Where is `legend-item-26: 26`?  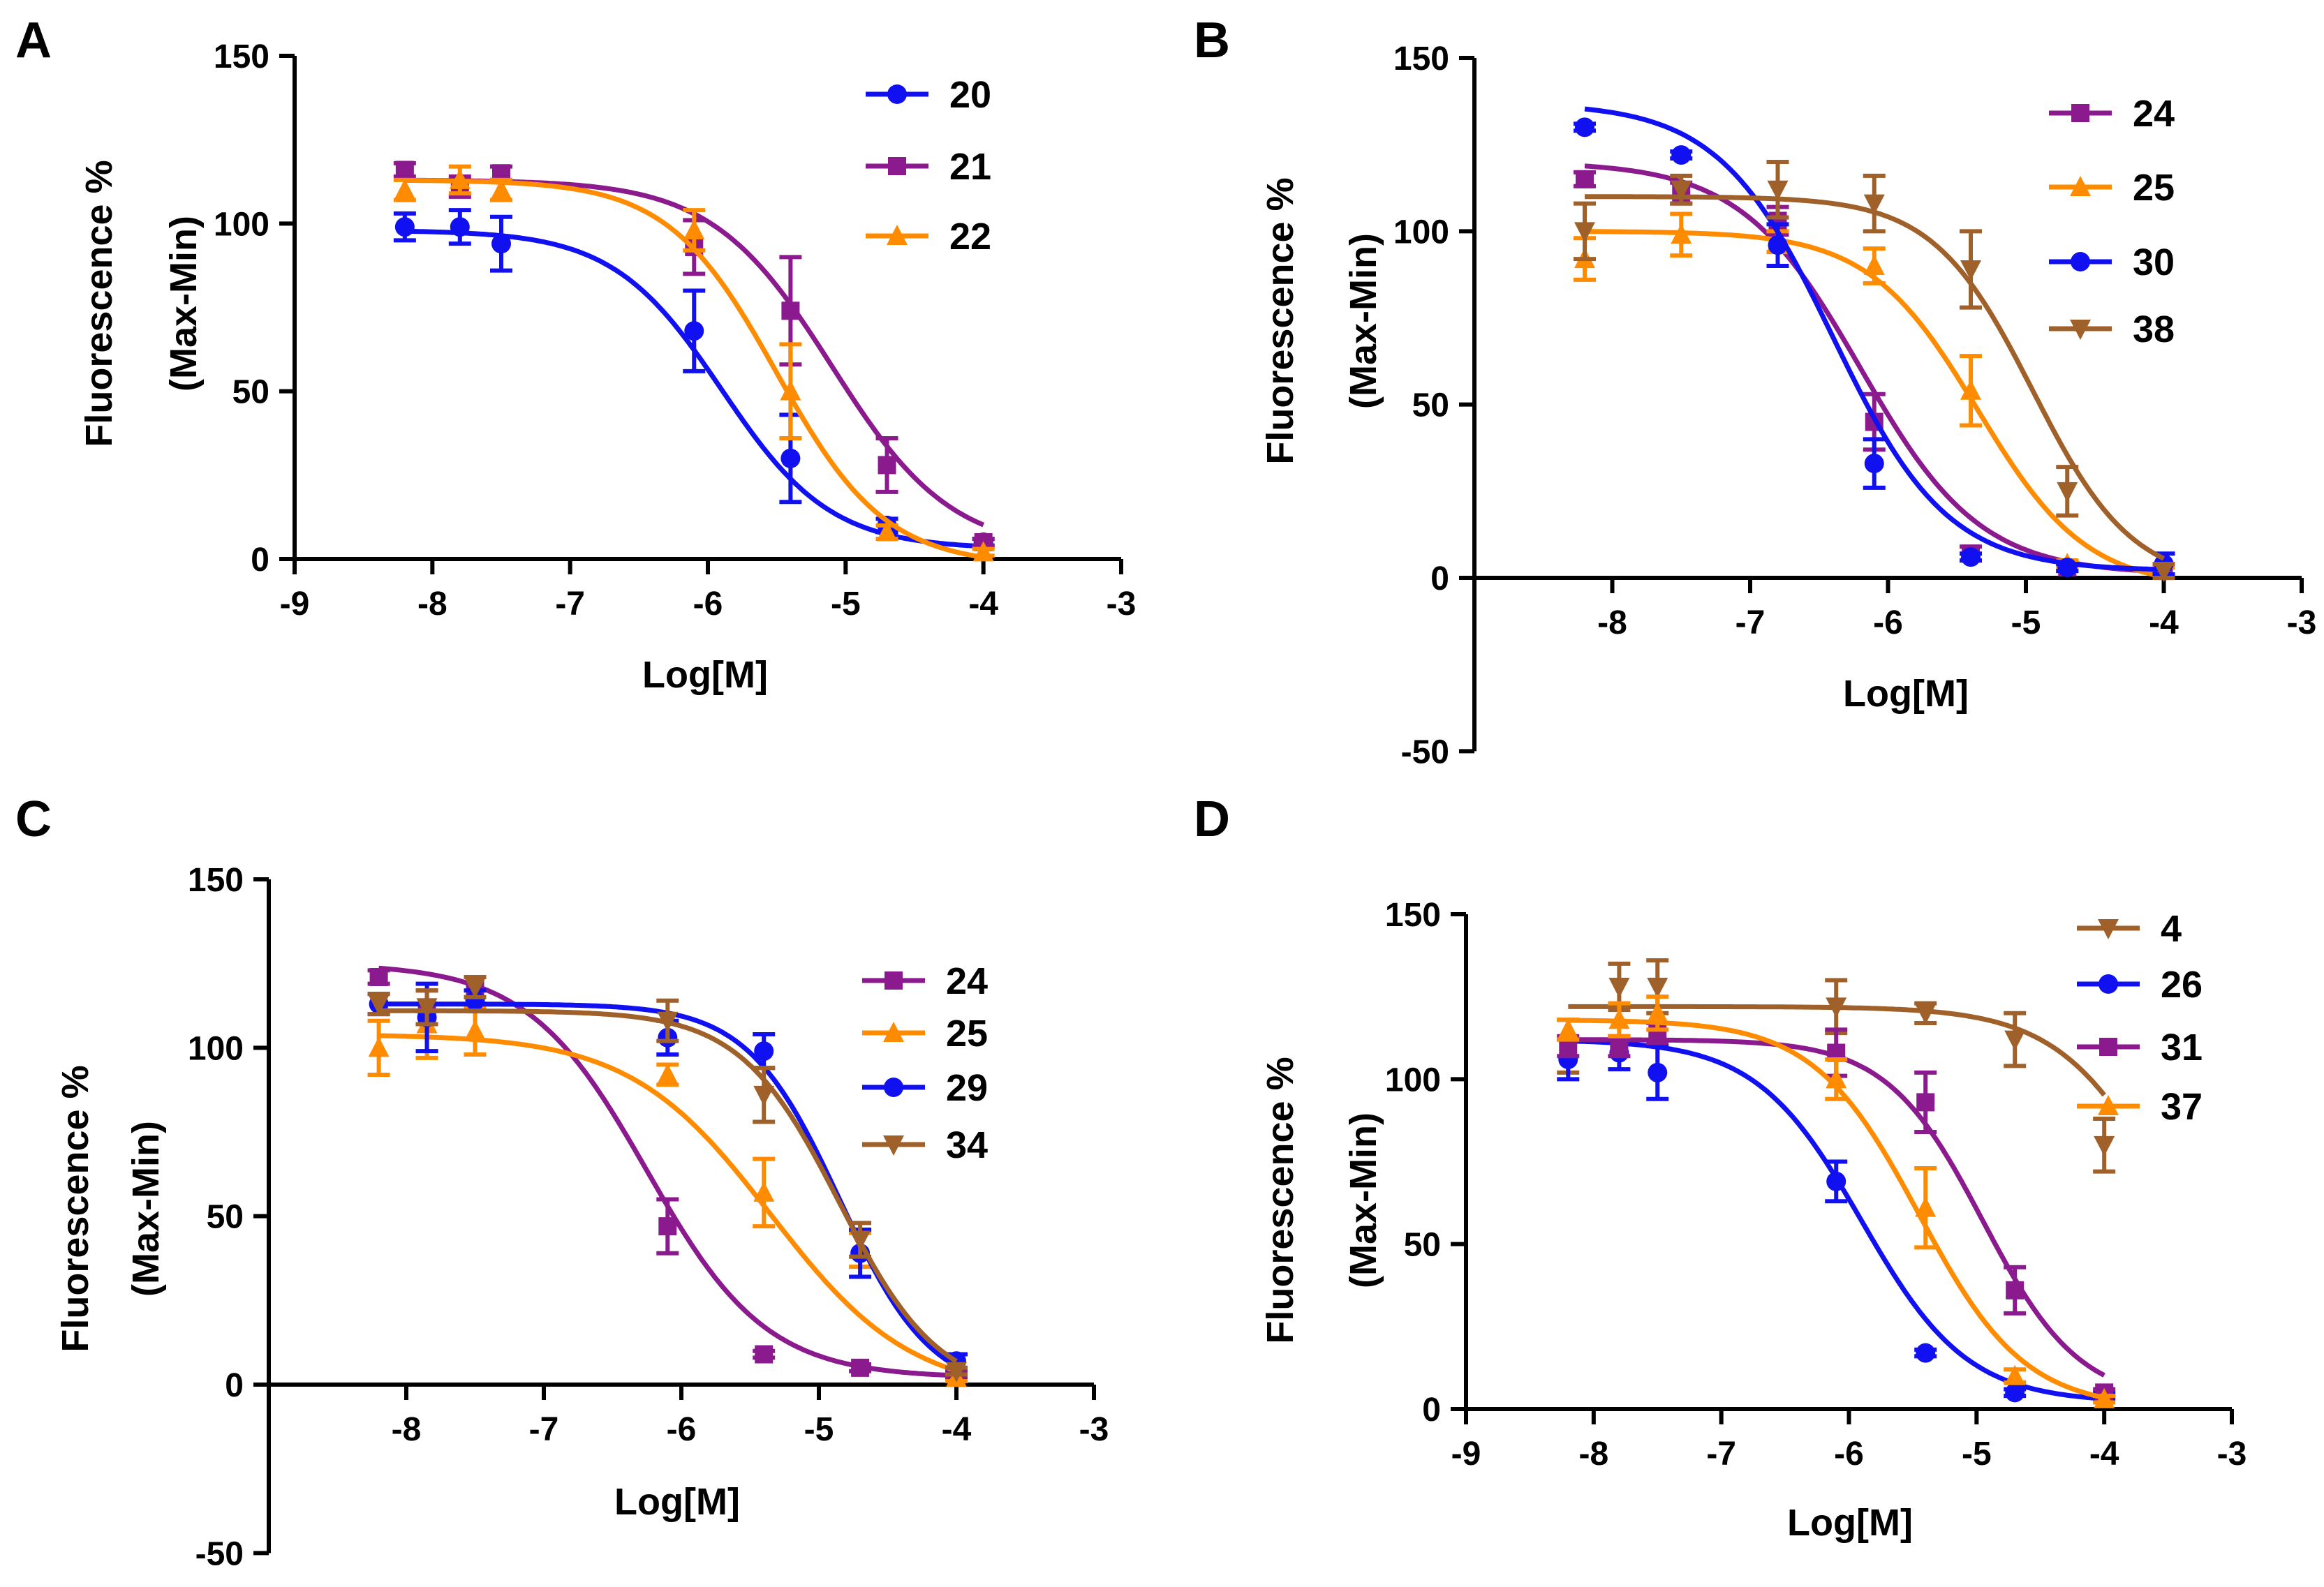
legend-item-26: 26 is located at coordinates (2140, 985).